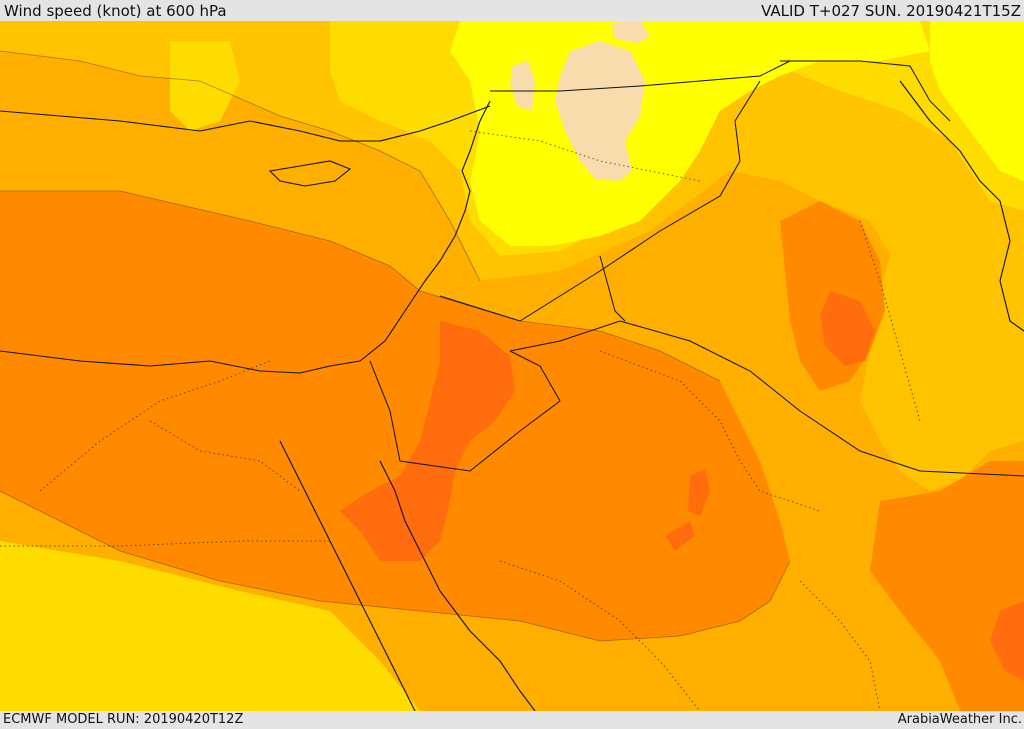 This screenshot has width=1024, height=729. Describe the element at coordinates (205, 86) in the screenshot. I see `wind-band-yellow-ne-strip` at that location.